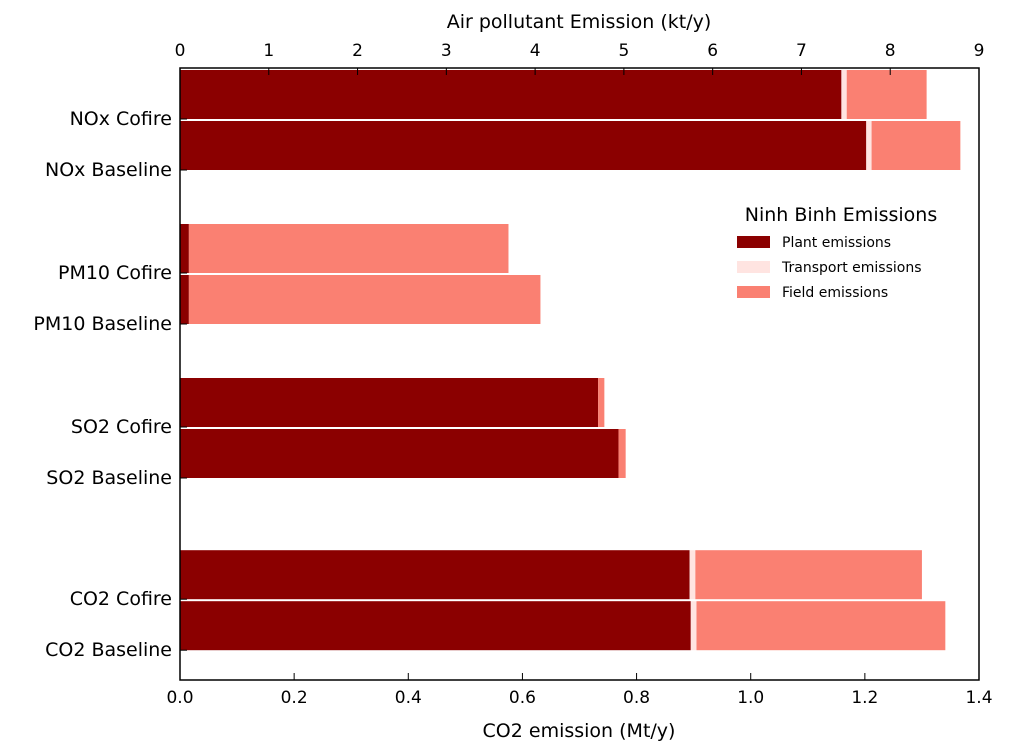  Describe the element at coordinates (121, 119) in the screenshot. I see `category-label: NOx Cofire` at that location.